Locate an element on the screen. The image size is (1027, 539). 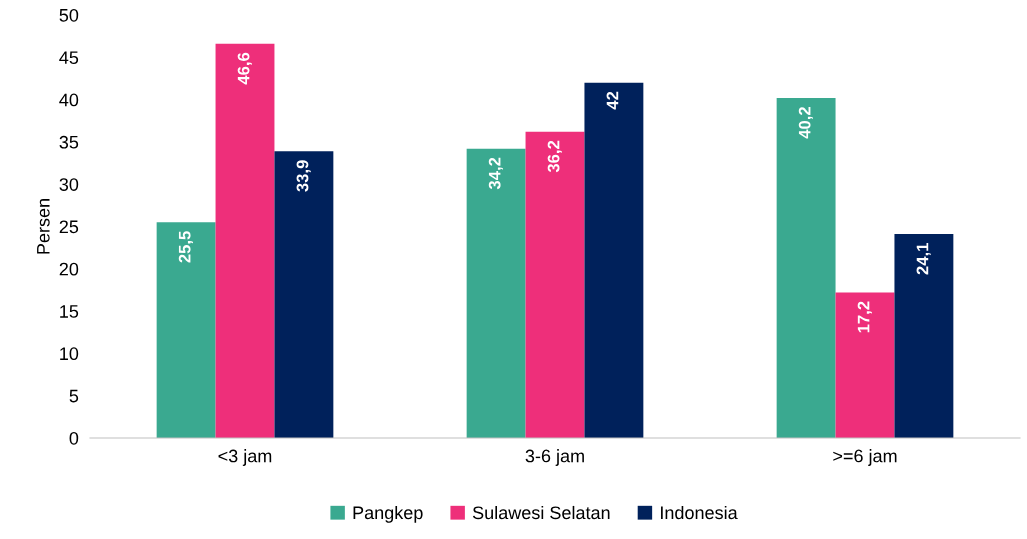
data-label: 40,2 is located at coordinates (805, 123).